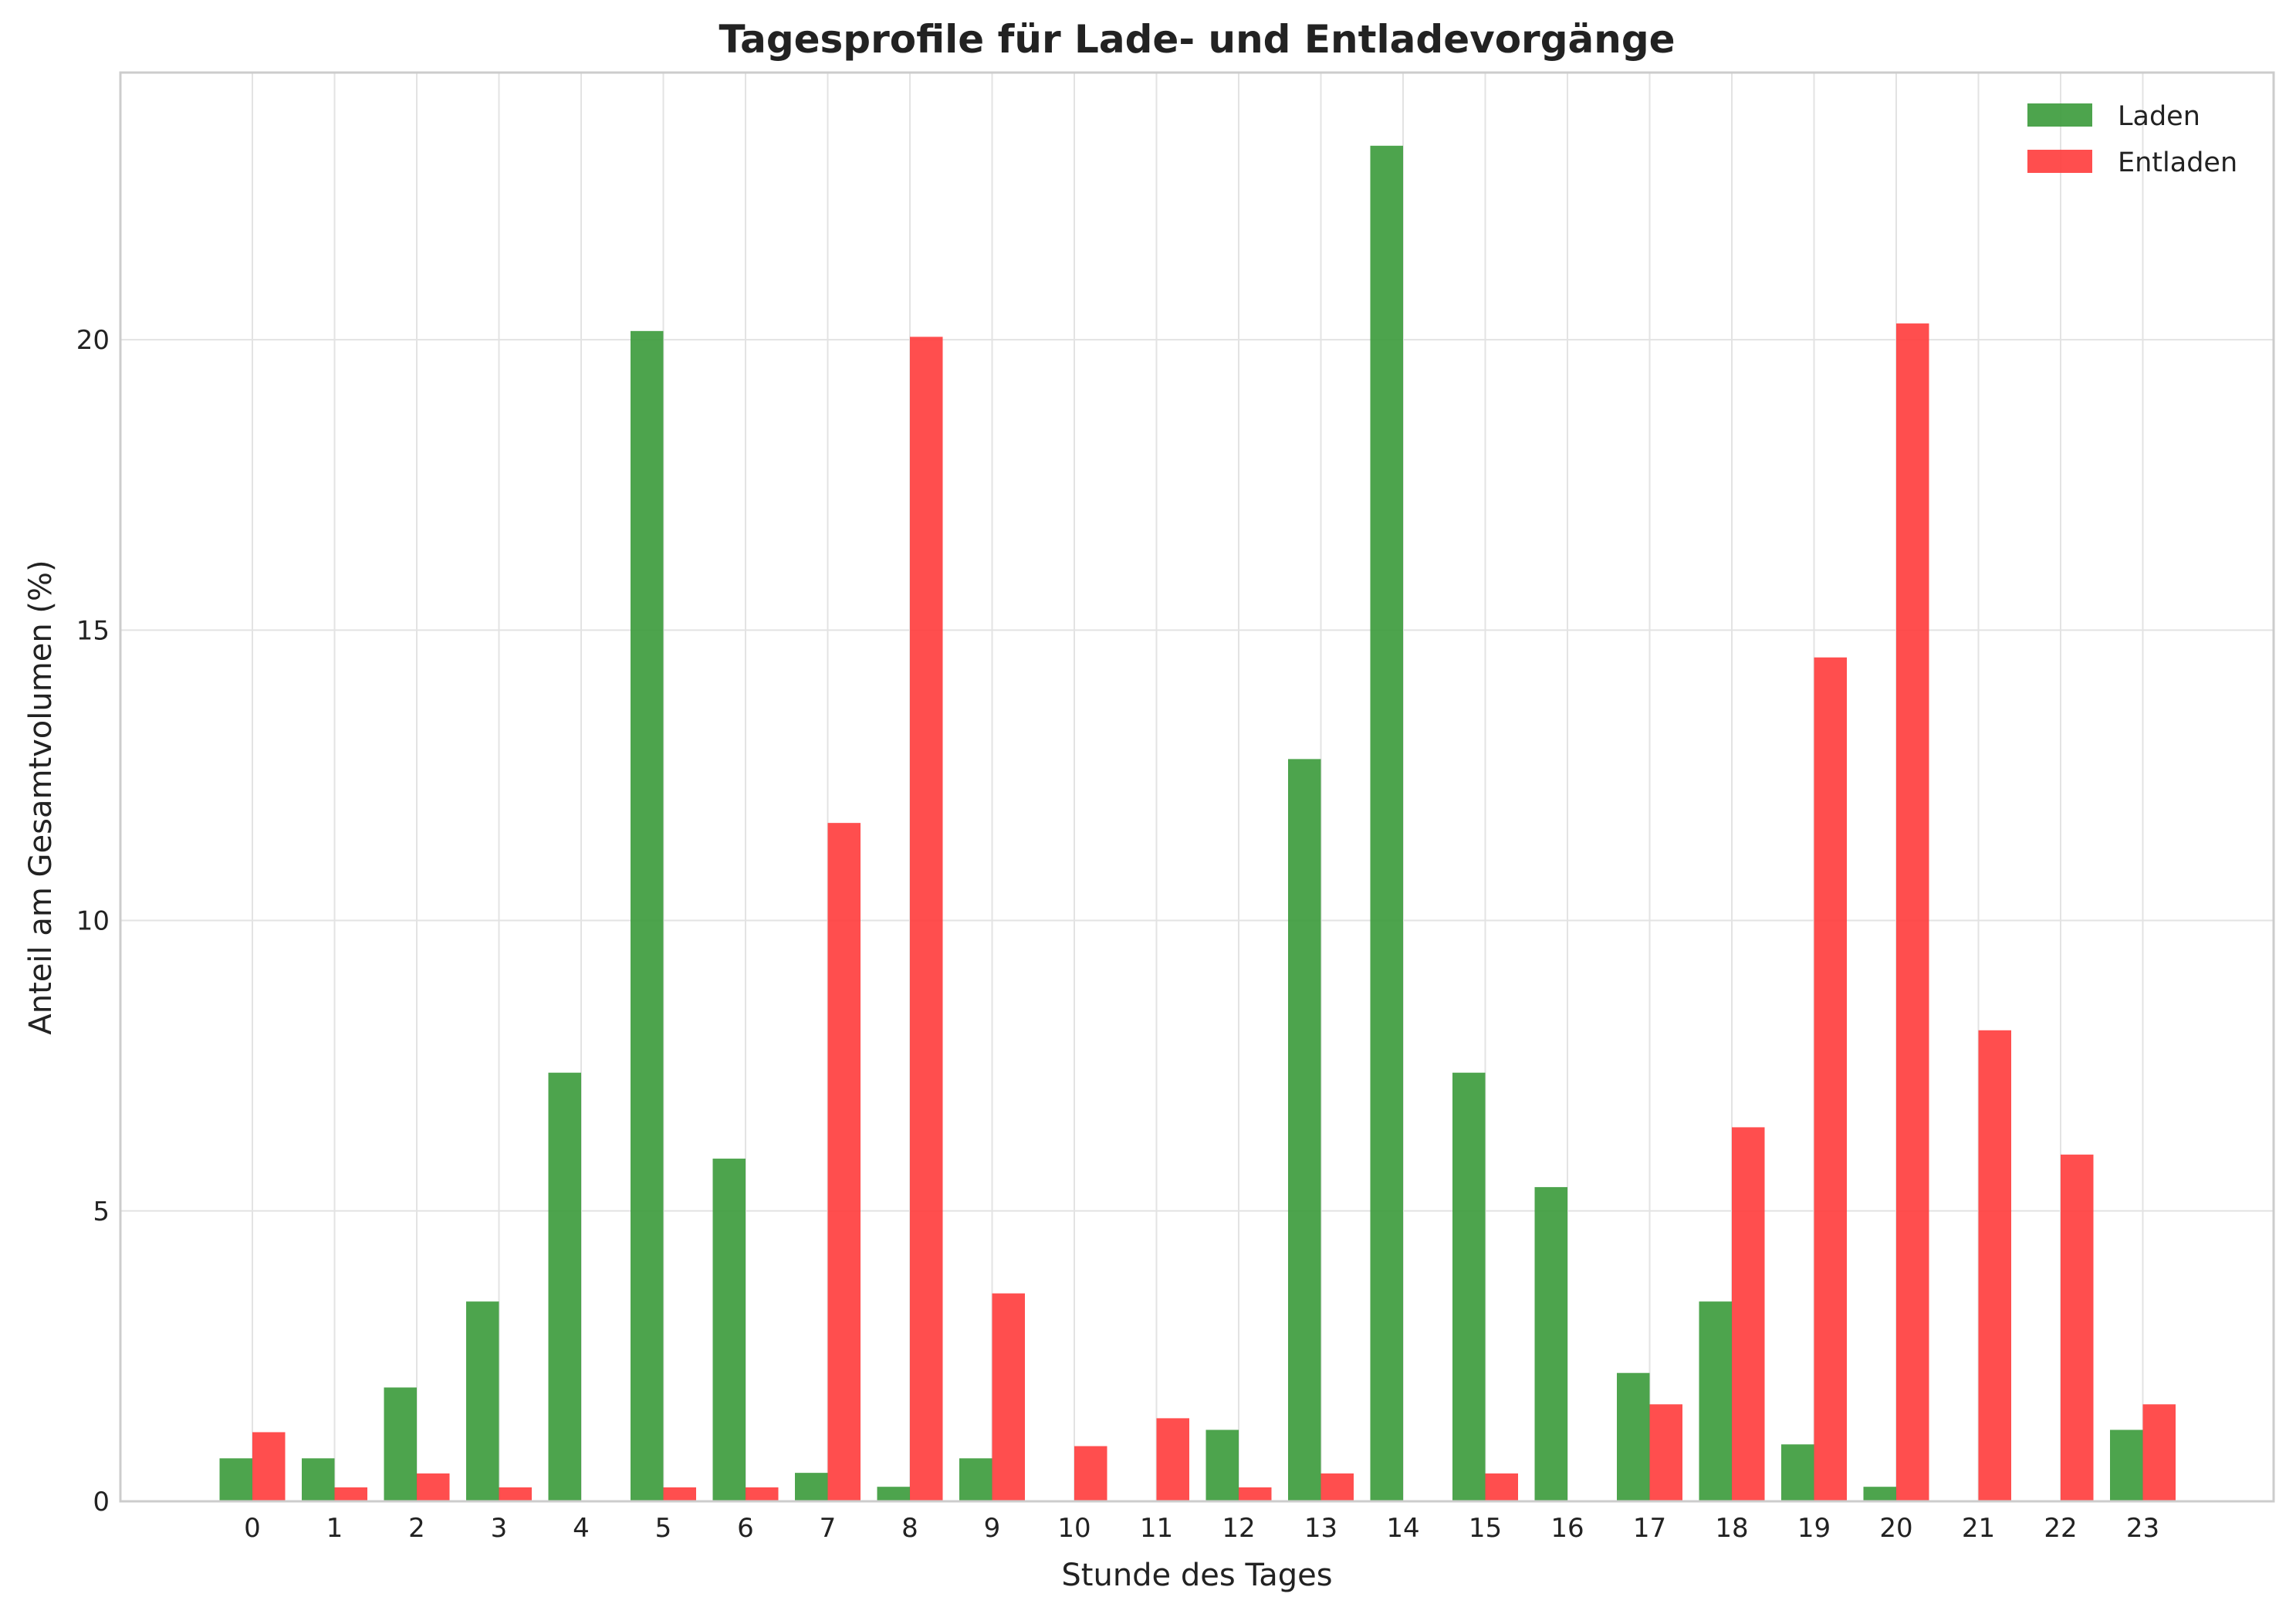 Image resolution: width=2296 pixels, height=1614 pixels. I want to click on x-tick-label: 2, so click(416, 1528).